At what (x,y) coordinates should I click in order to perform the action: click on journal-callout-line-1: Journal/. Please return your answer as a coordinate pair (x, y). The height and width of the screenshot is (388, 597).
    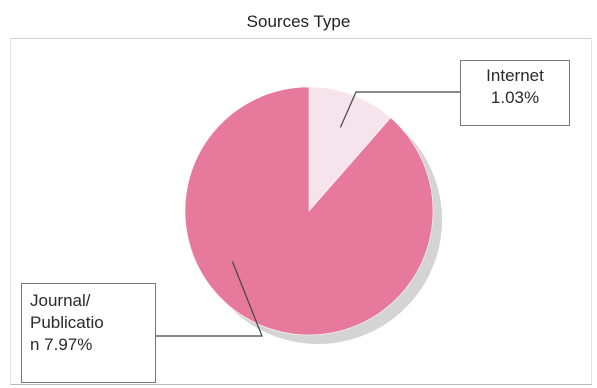
    Looking at the image, I should click on (60, 300).